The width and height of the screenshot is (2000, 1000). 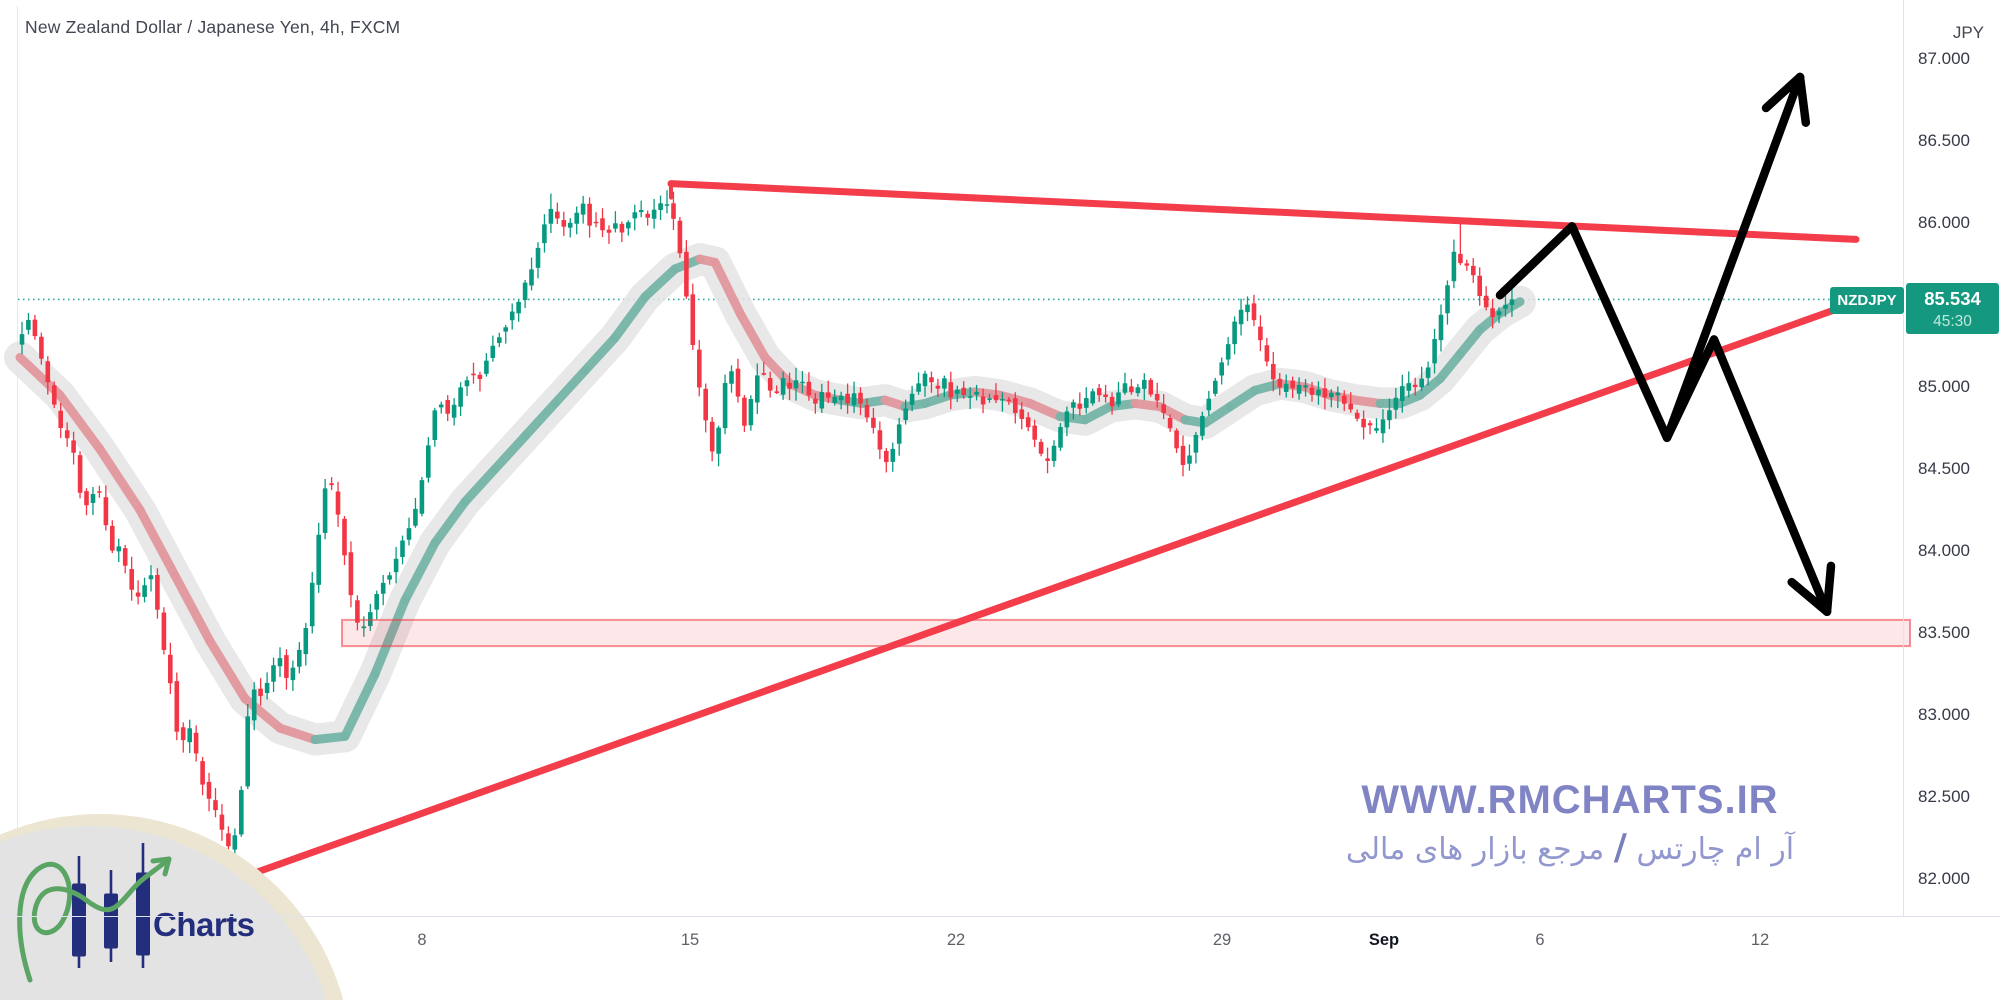 I want to click on logo-text: Charts, so click(x=204, y=924).